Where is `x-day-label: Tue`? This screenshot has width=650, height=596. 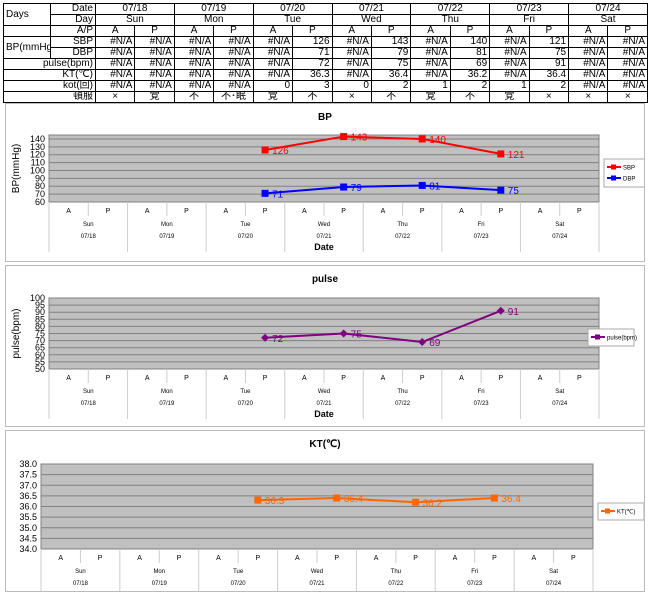 x-day-label: Tue is located at coordinates (245, 225).